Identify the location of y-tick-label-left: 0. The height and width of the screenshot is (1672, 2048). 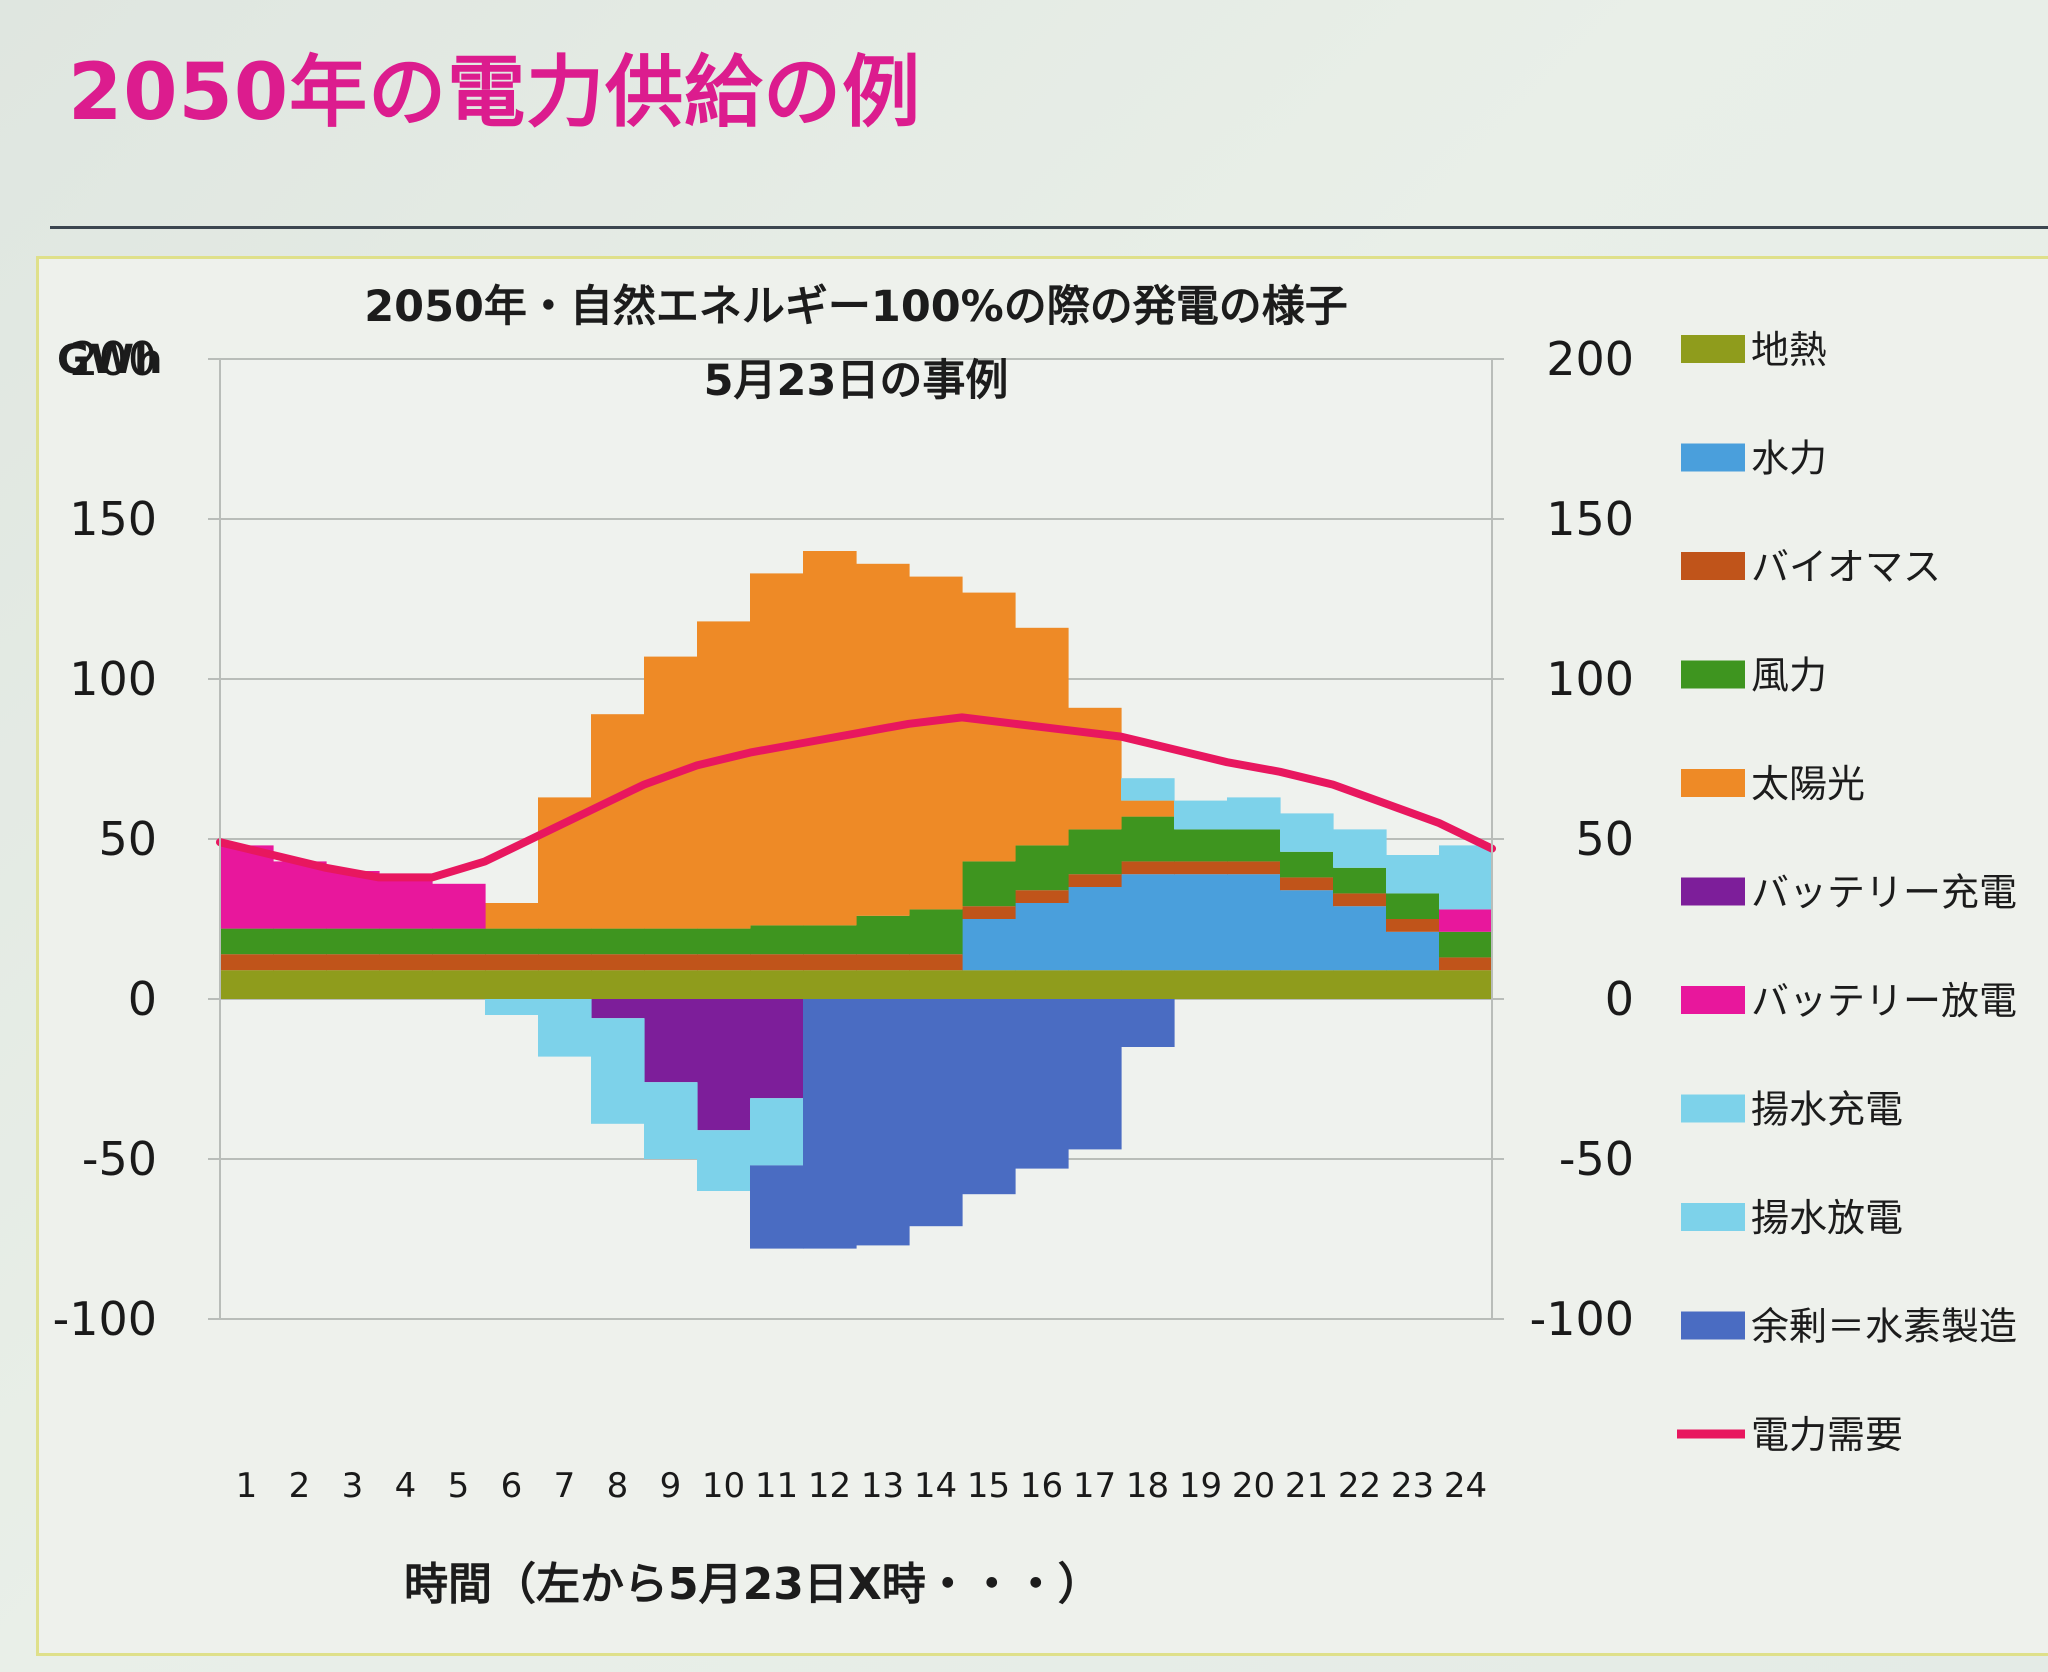
(142, 999).